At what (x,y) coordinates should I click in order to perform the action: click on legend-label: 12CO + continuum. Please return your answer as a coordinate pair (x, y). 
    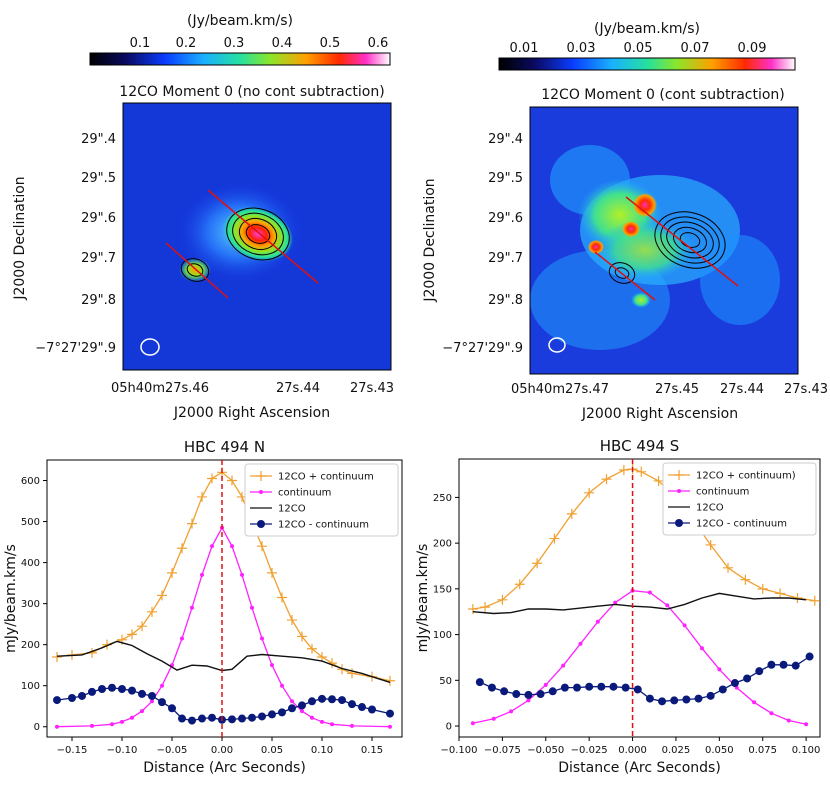
    Looking at the image, I should click on (326, 477).